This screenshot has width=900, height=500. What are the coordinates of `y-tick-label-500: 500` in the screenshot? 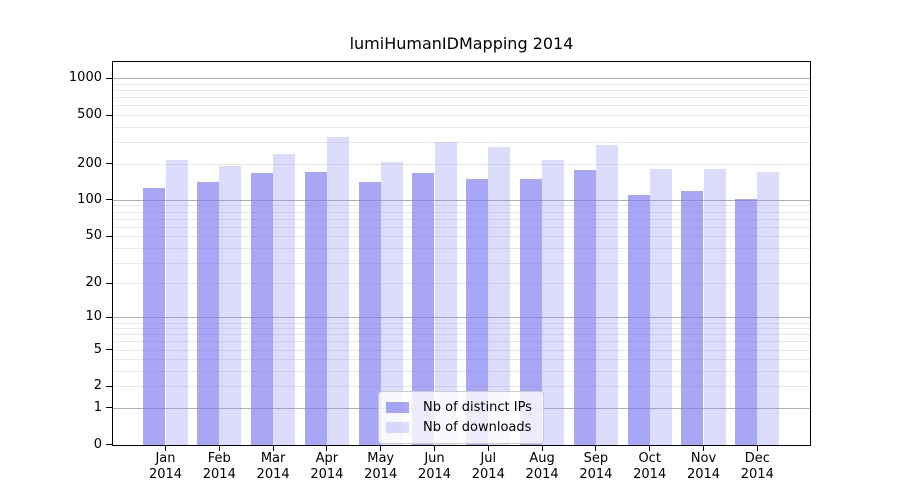 It's located at (89, 115).